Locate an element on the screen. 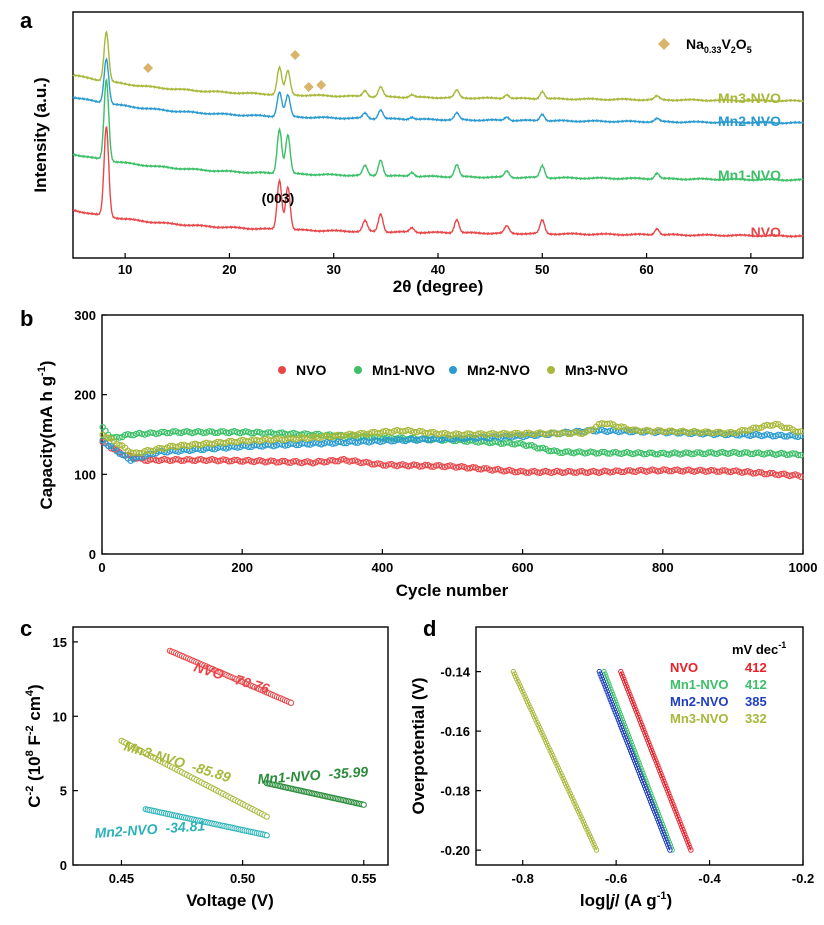 The image size is (824, 925). xrd-series-label-nvo: NVO is located at coordinates (766, 232).